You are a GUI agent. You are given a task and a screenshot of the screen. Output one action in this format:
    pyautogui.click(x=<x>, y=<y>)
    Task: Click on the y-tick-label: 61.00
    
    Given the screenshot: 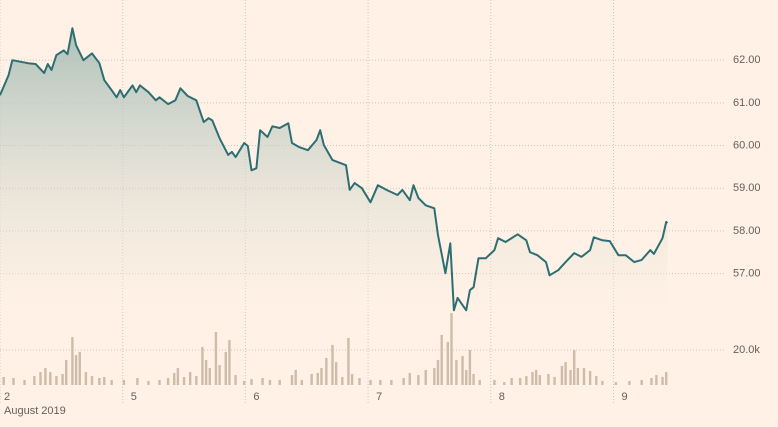 What is the action you would take?
    pyautogui.click(x=747, y=103)
    